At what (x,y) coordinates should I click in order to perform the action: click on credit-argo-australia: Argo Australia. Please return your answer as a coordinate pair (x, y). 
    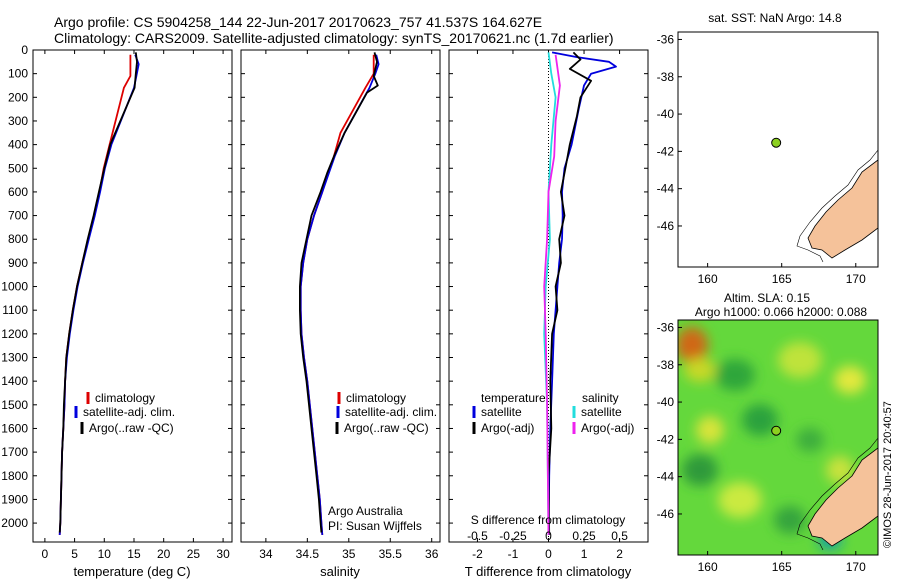
    Looking at the image, I should click on (365, 511).